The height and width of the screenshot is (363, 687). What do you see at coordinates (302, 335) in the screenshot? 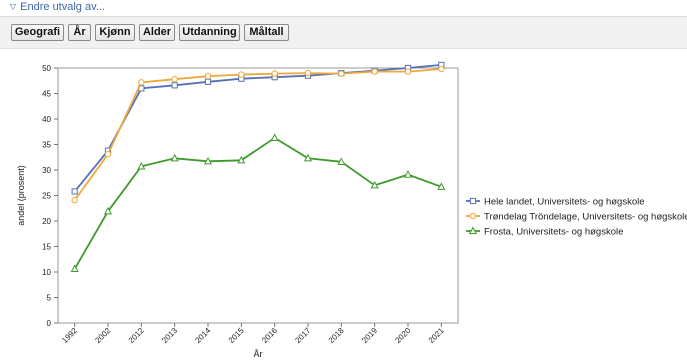
I see `x-tick-label: 2017` at bounding box center [302, 335].